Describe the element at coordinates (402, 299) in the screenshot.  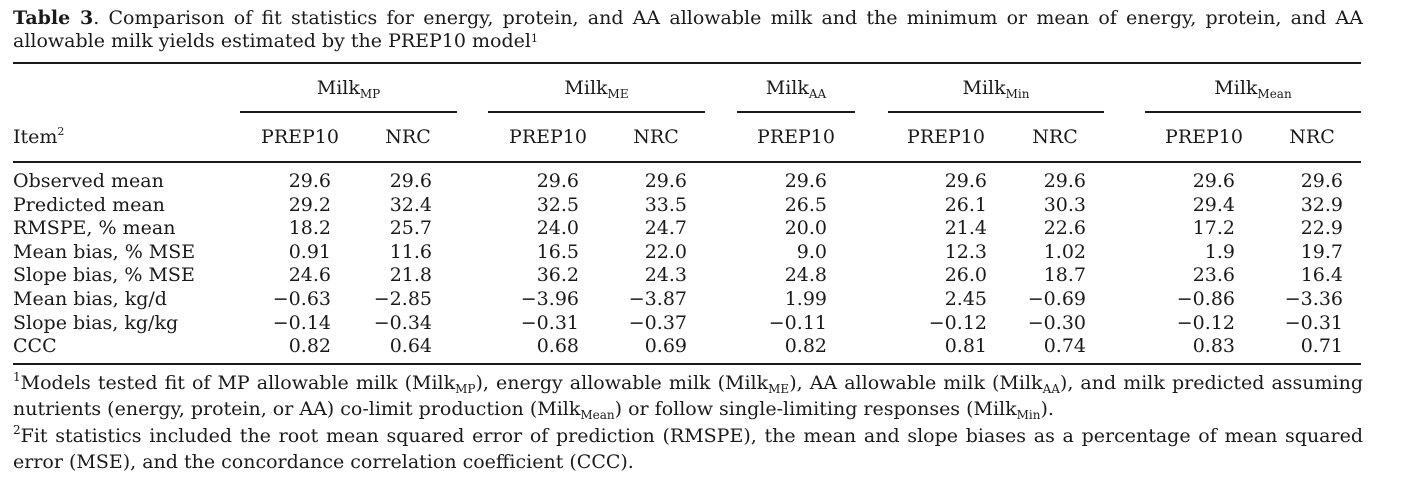
I see `table-cell: −2.85` at that location.